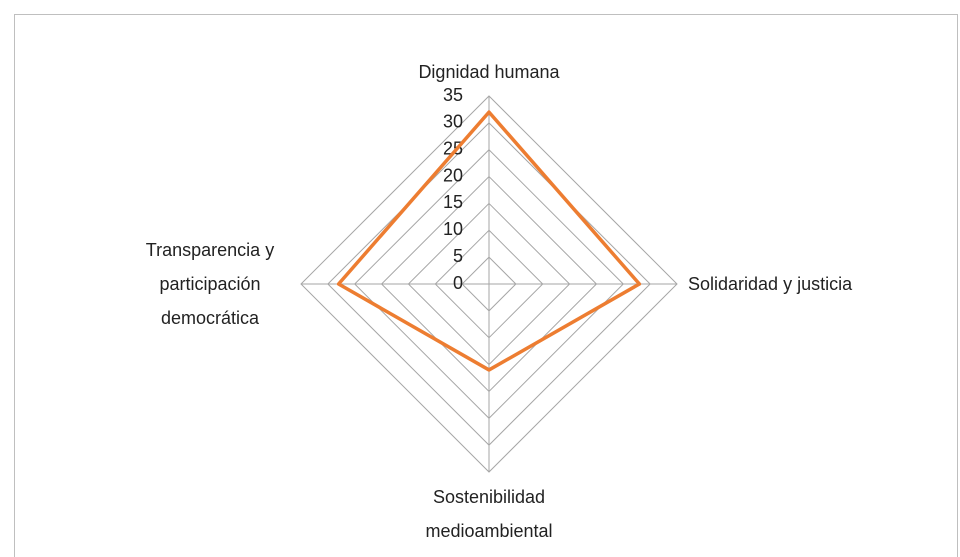 This screenshot has height=557, width=960. What do you see at coordinates (453, 122) in the screenshot?
I see `r-tick-label: 30` at bounding box center [453, 122].